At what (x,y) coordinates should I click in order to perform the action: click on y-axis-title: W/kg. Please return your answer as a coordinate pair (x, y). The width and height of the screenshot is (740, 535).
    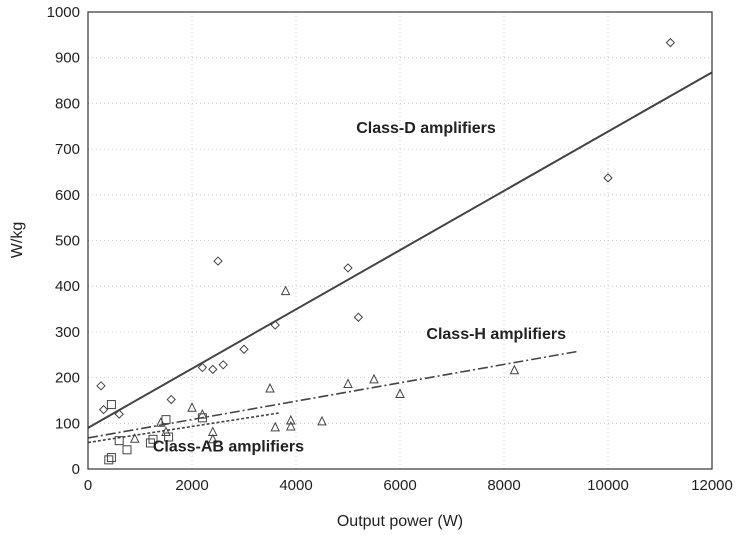
    Looking at the image, I should click on (17, 240).